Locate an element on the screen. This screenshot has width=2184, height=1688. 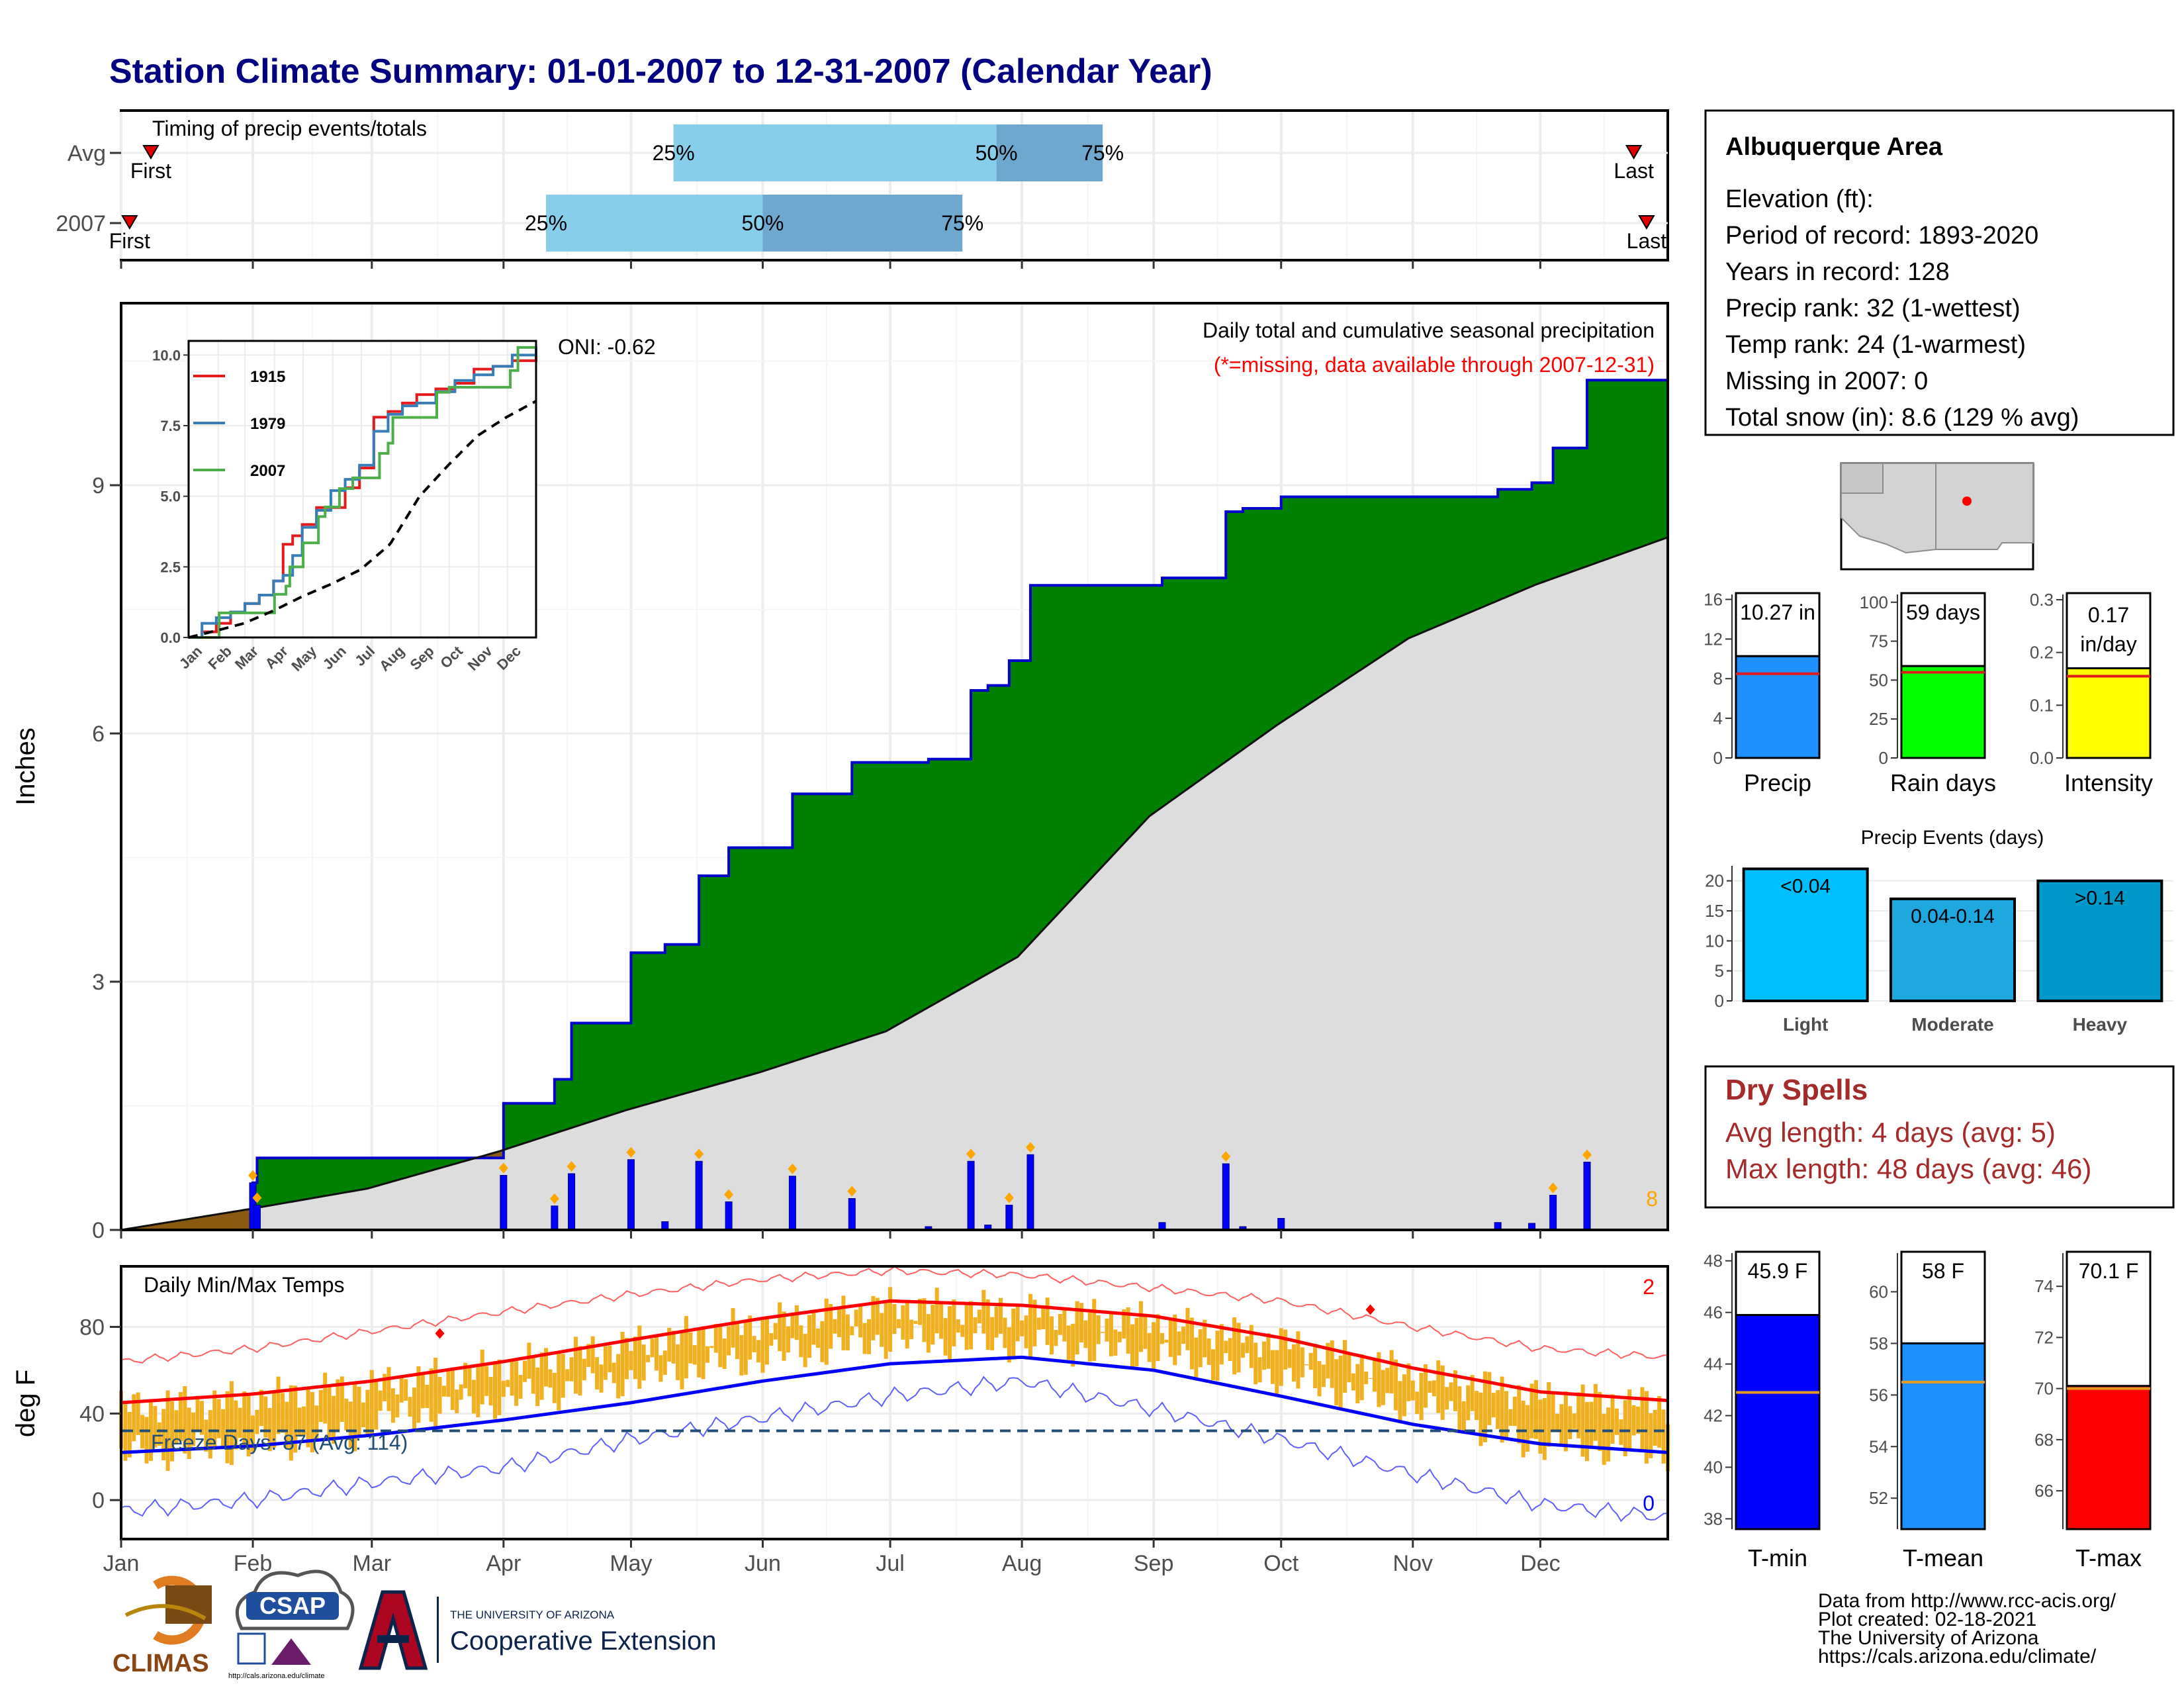
precip-ytick-label: 6 is located at coordinates (98, 734).